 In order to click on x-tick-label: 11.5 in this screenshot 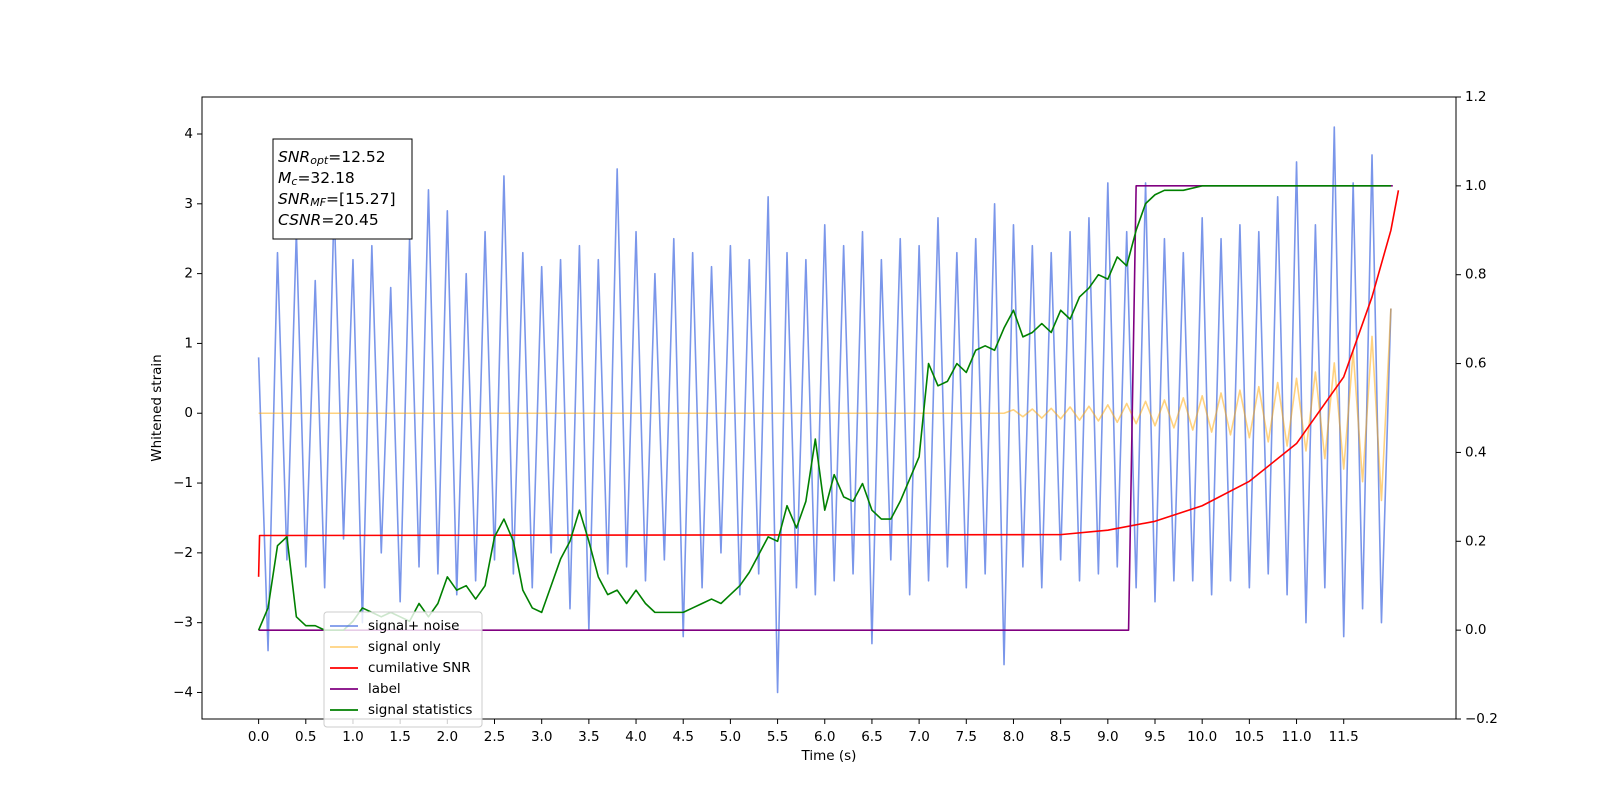, I will do `click(1344, 737)`.